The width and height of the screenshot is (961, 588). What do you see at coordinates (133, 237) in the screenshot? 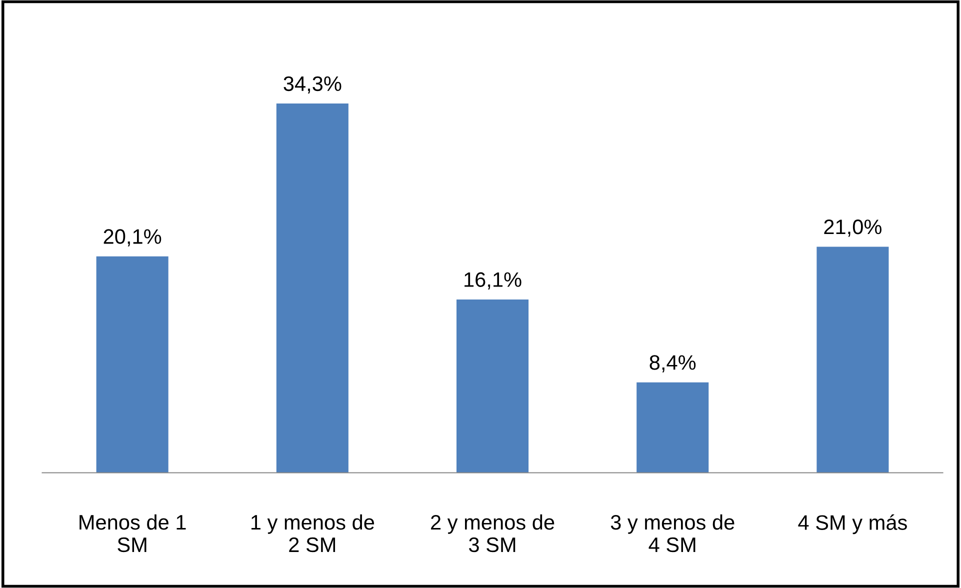
I see `data-label: 20,1%` at bounding box center [133, 237].